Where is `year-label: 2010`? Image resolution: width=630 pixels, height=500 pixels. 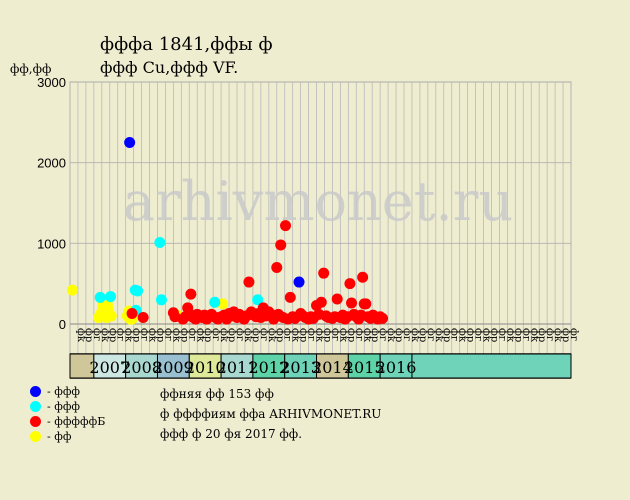 year-label: 2010 is located at coordinates (205, 367).